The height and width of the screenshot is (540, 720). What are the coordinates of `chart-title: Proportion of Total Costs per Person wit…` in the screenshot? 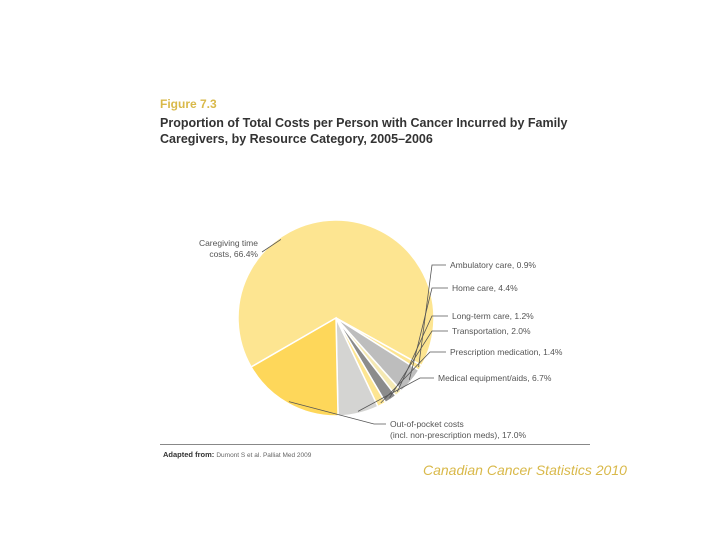 It's located at (364, 131).